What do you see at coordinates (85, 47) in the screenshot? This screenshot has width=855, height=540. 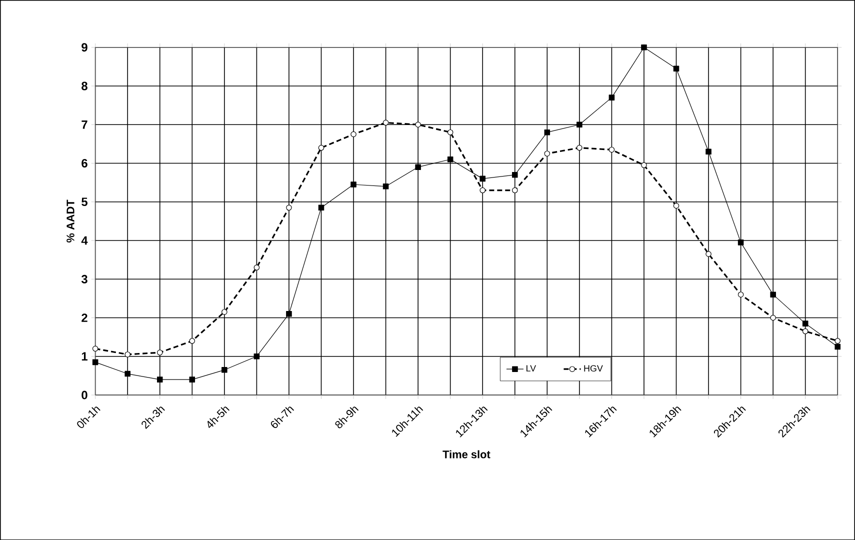 I see `y-tick-label: 9` at bounding box center [85, 47].